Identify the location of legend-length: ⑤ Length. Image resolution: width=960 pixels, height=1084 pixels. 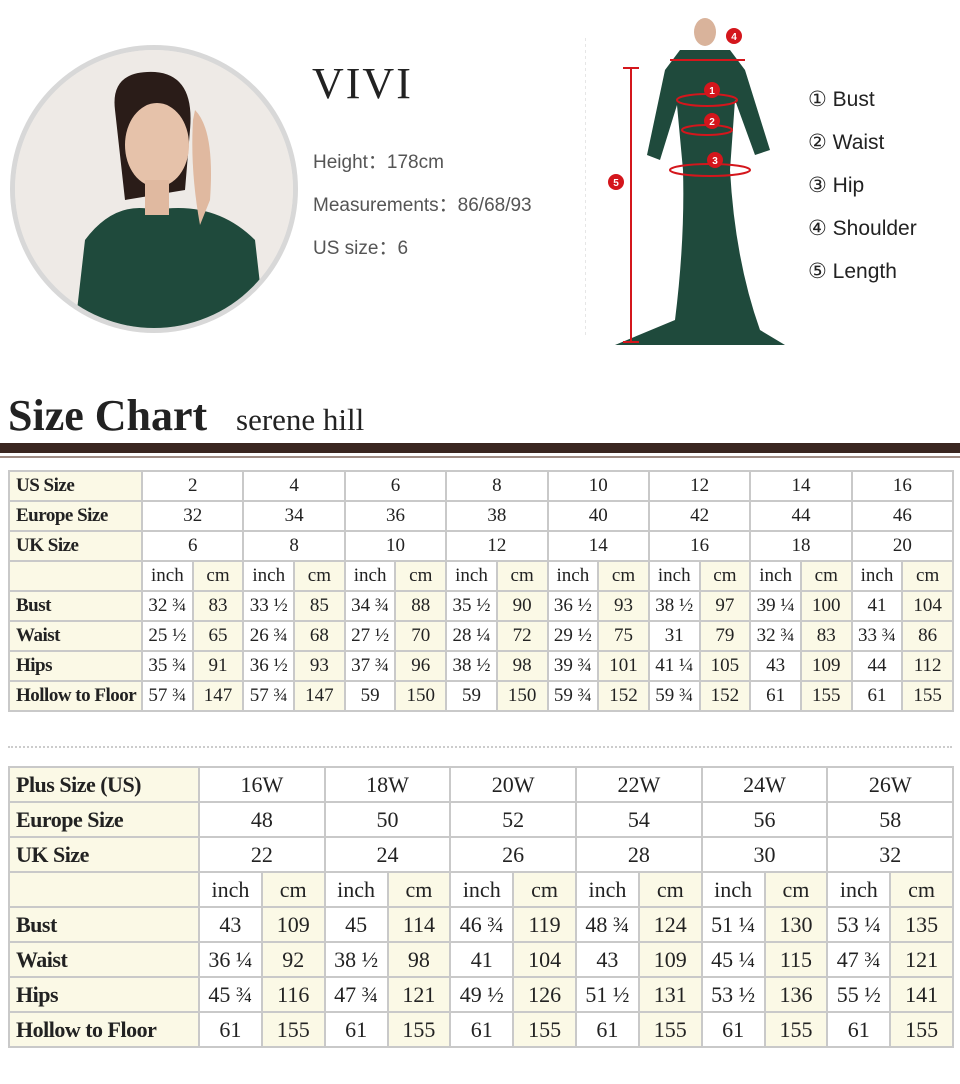
(852, 271).